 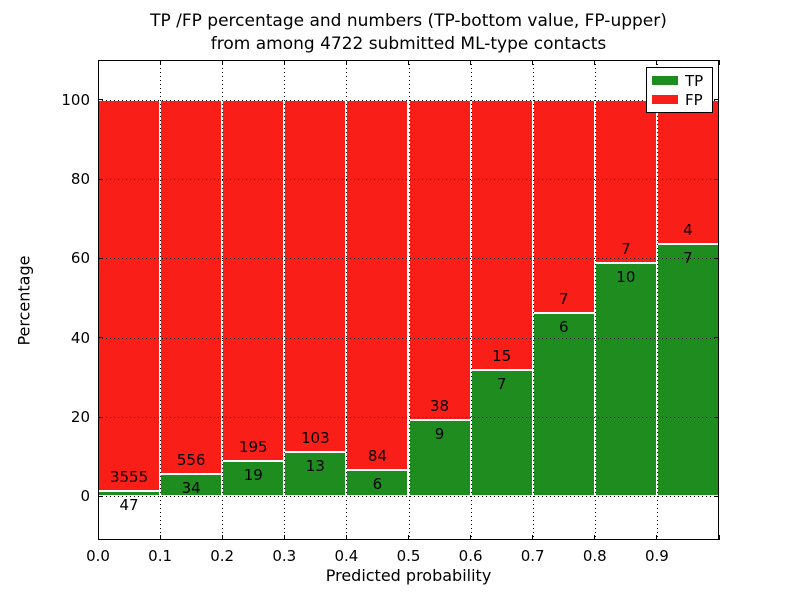 I want to click on x-tick-label: 0.7, so click(x=532, y=556).